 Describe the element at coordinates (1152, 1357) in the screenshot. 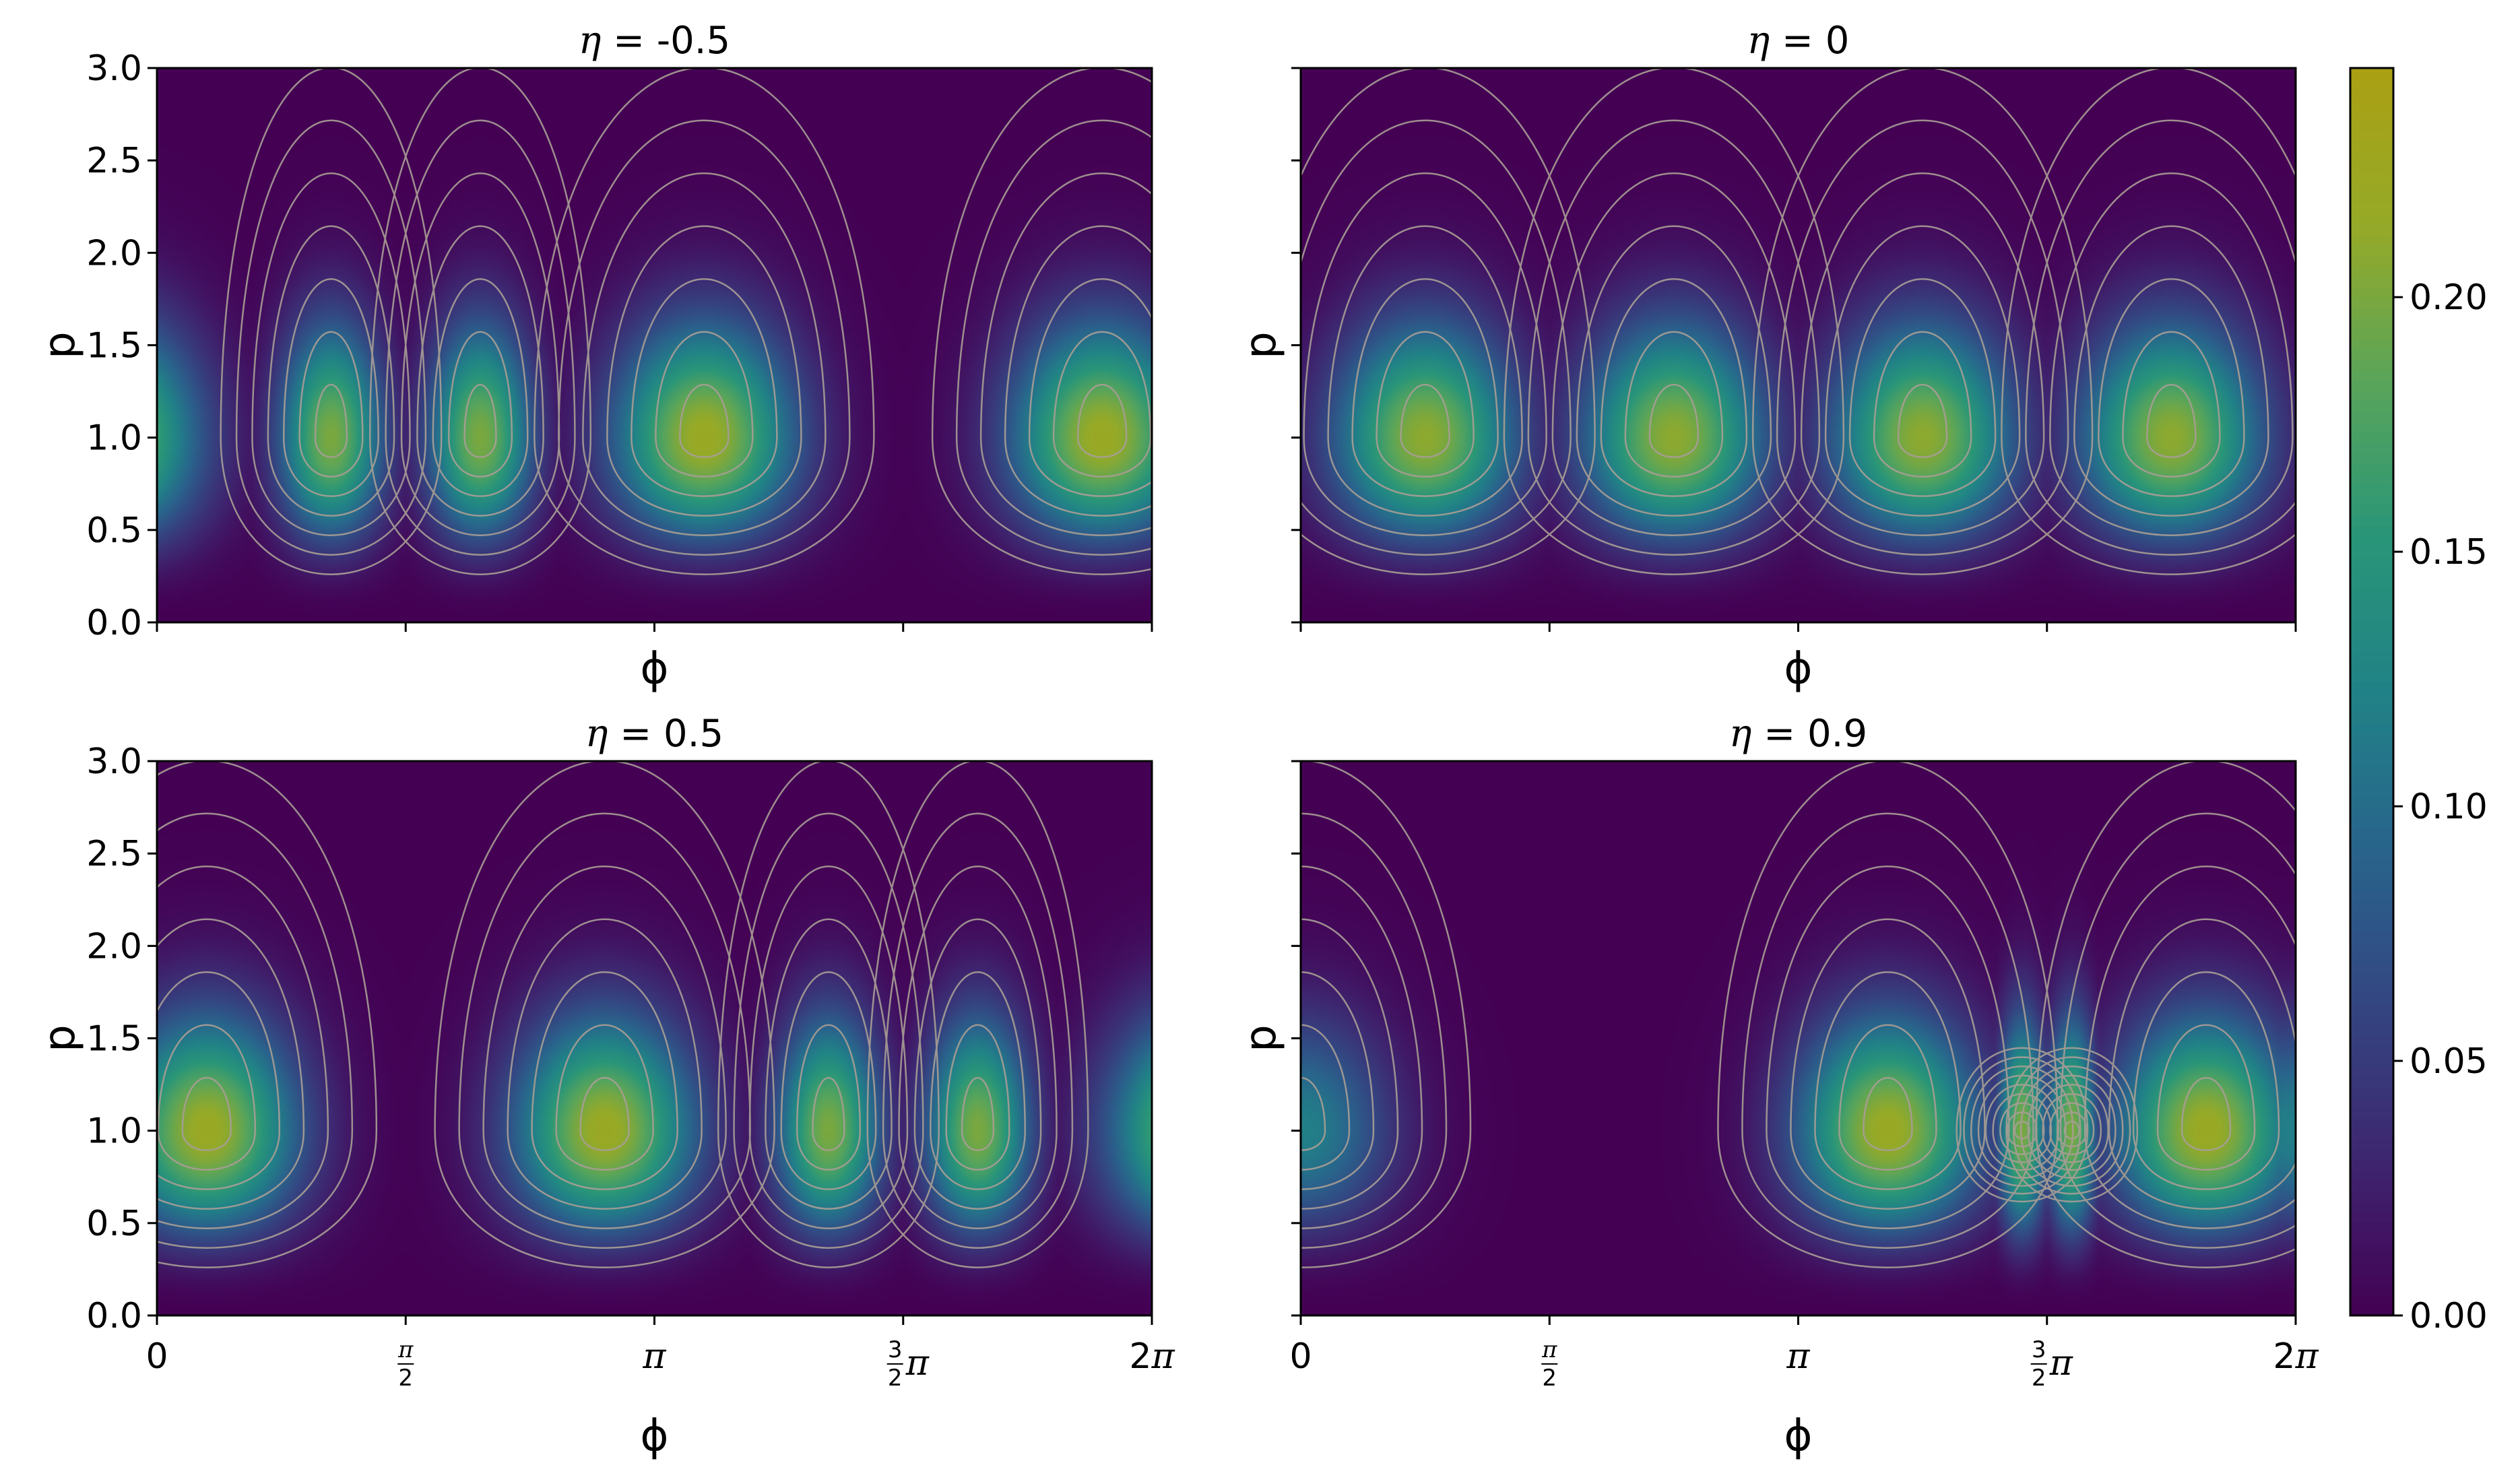

I see `x-tick-label-text: 2π` at that location.